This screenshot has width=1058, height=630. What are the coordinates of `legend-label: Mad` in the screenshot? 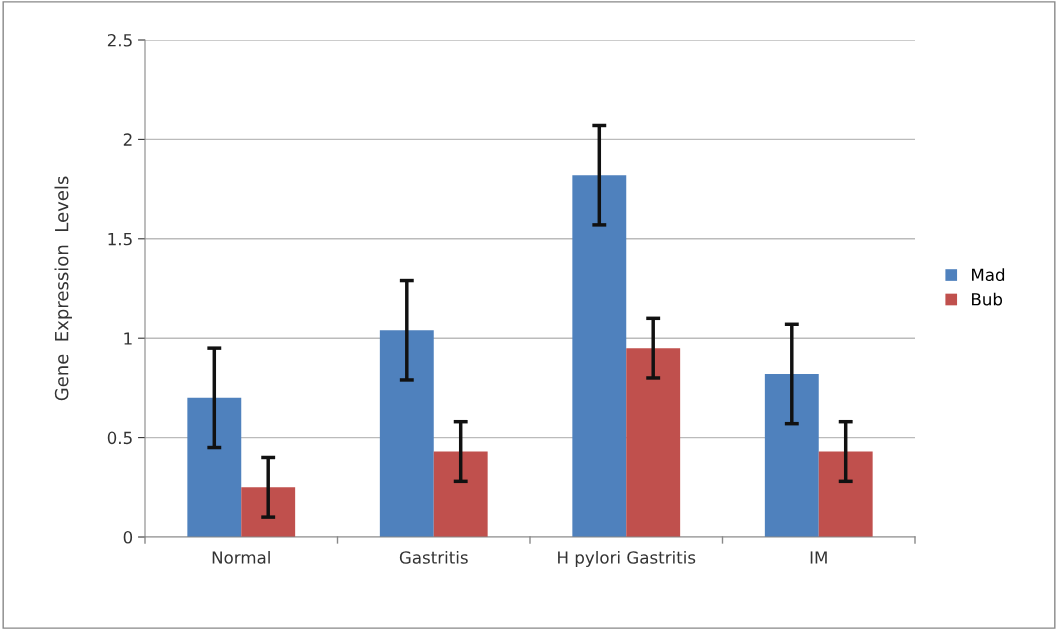 It's located at (988, 275).